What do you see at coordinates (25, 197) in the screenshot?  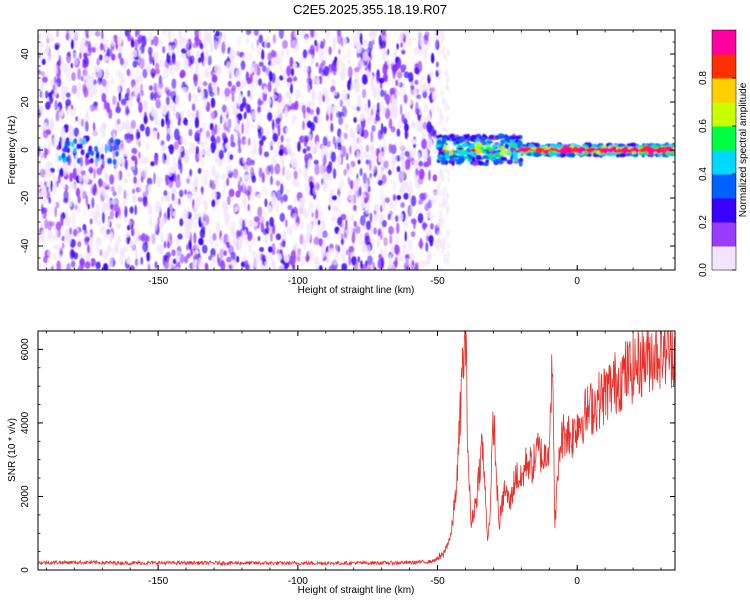 I see `y-tick-label: -20` at bounding box center [25, 197].